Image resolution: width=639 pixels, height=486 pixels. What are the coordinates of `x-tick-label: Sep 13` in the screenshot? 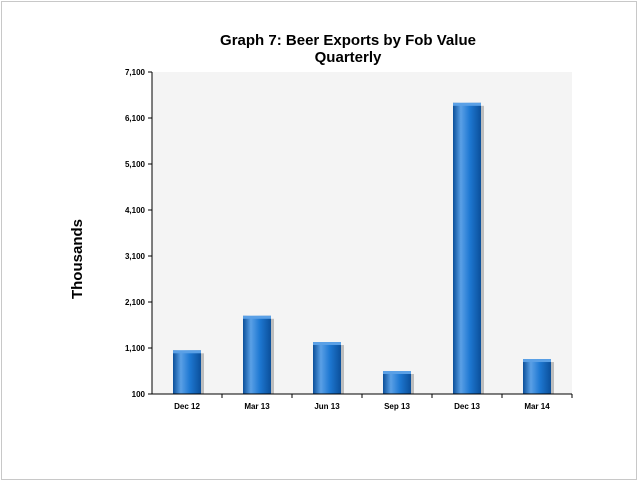 It's located at (397, 406).